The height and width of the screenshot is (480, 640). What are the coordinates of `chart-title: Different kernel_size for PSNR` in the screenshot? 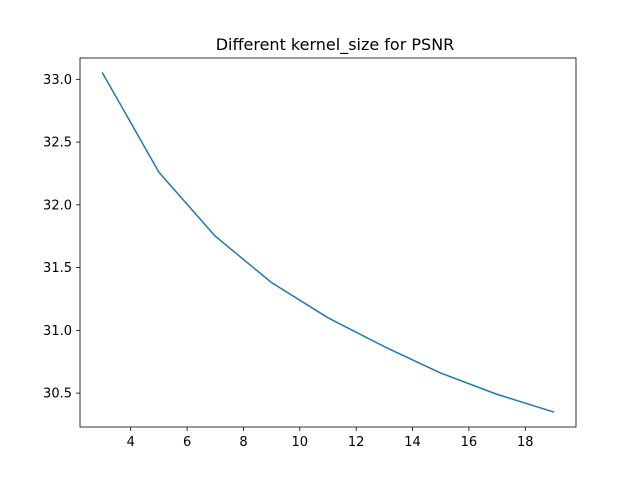 It's located at (335, 45).